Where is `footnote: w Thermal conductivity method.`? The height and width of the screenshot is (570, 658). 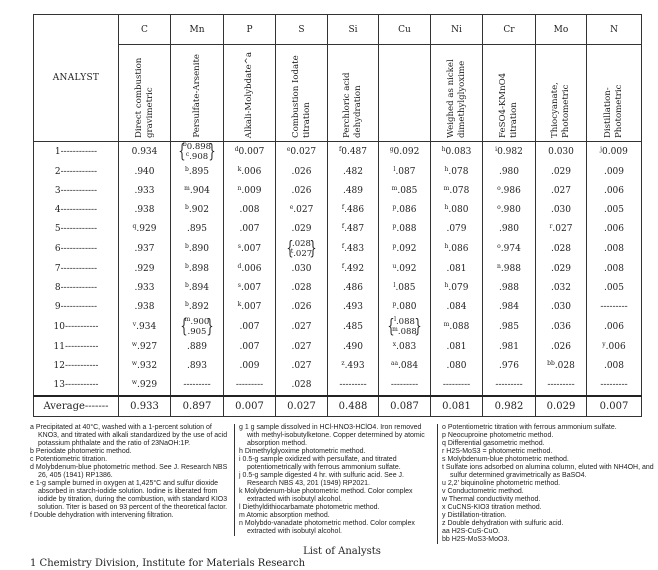
footnote: w Thermal conductivity method. is located at coordinates (491, 499).